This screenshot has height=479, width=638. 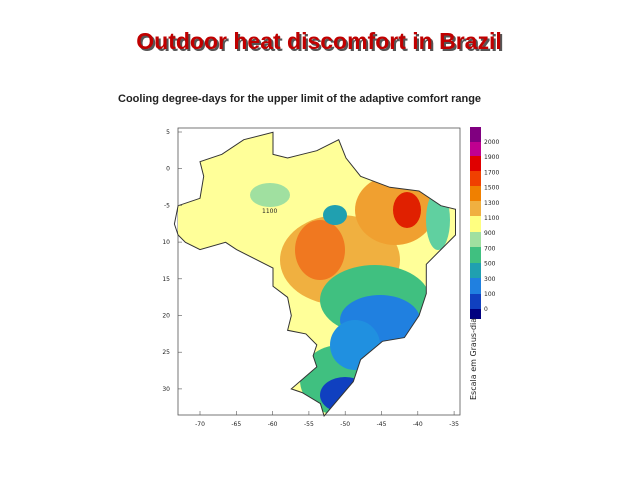 What do you see at coordinates (200, 424) in the screenshot?
I see `lon-label: -70` at bounding box center [200, 424].